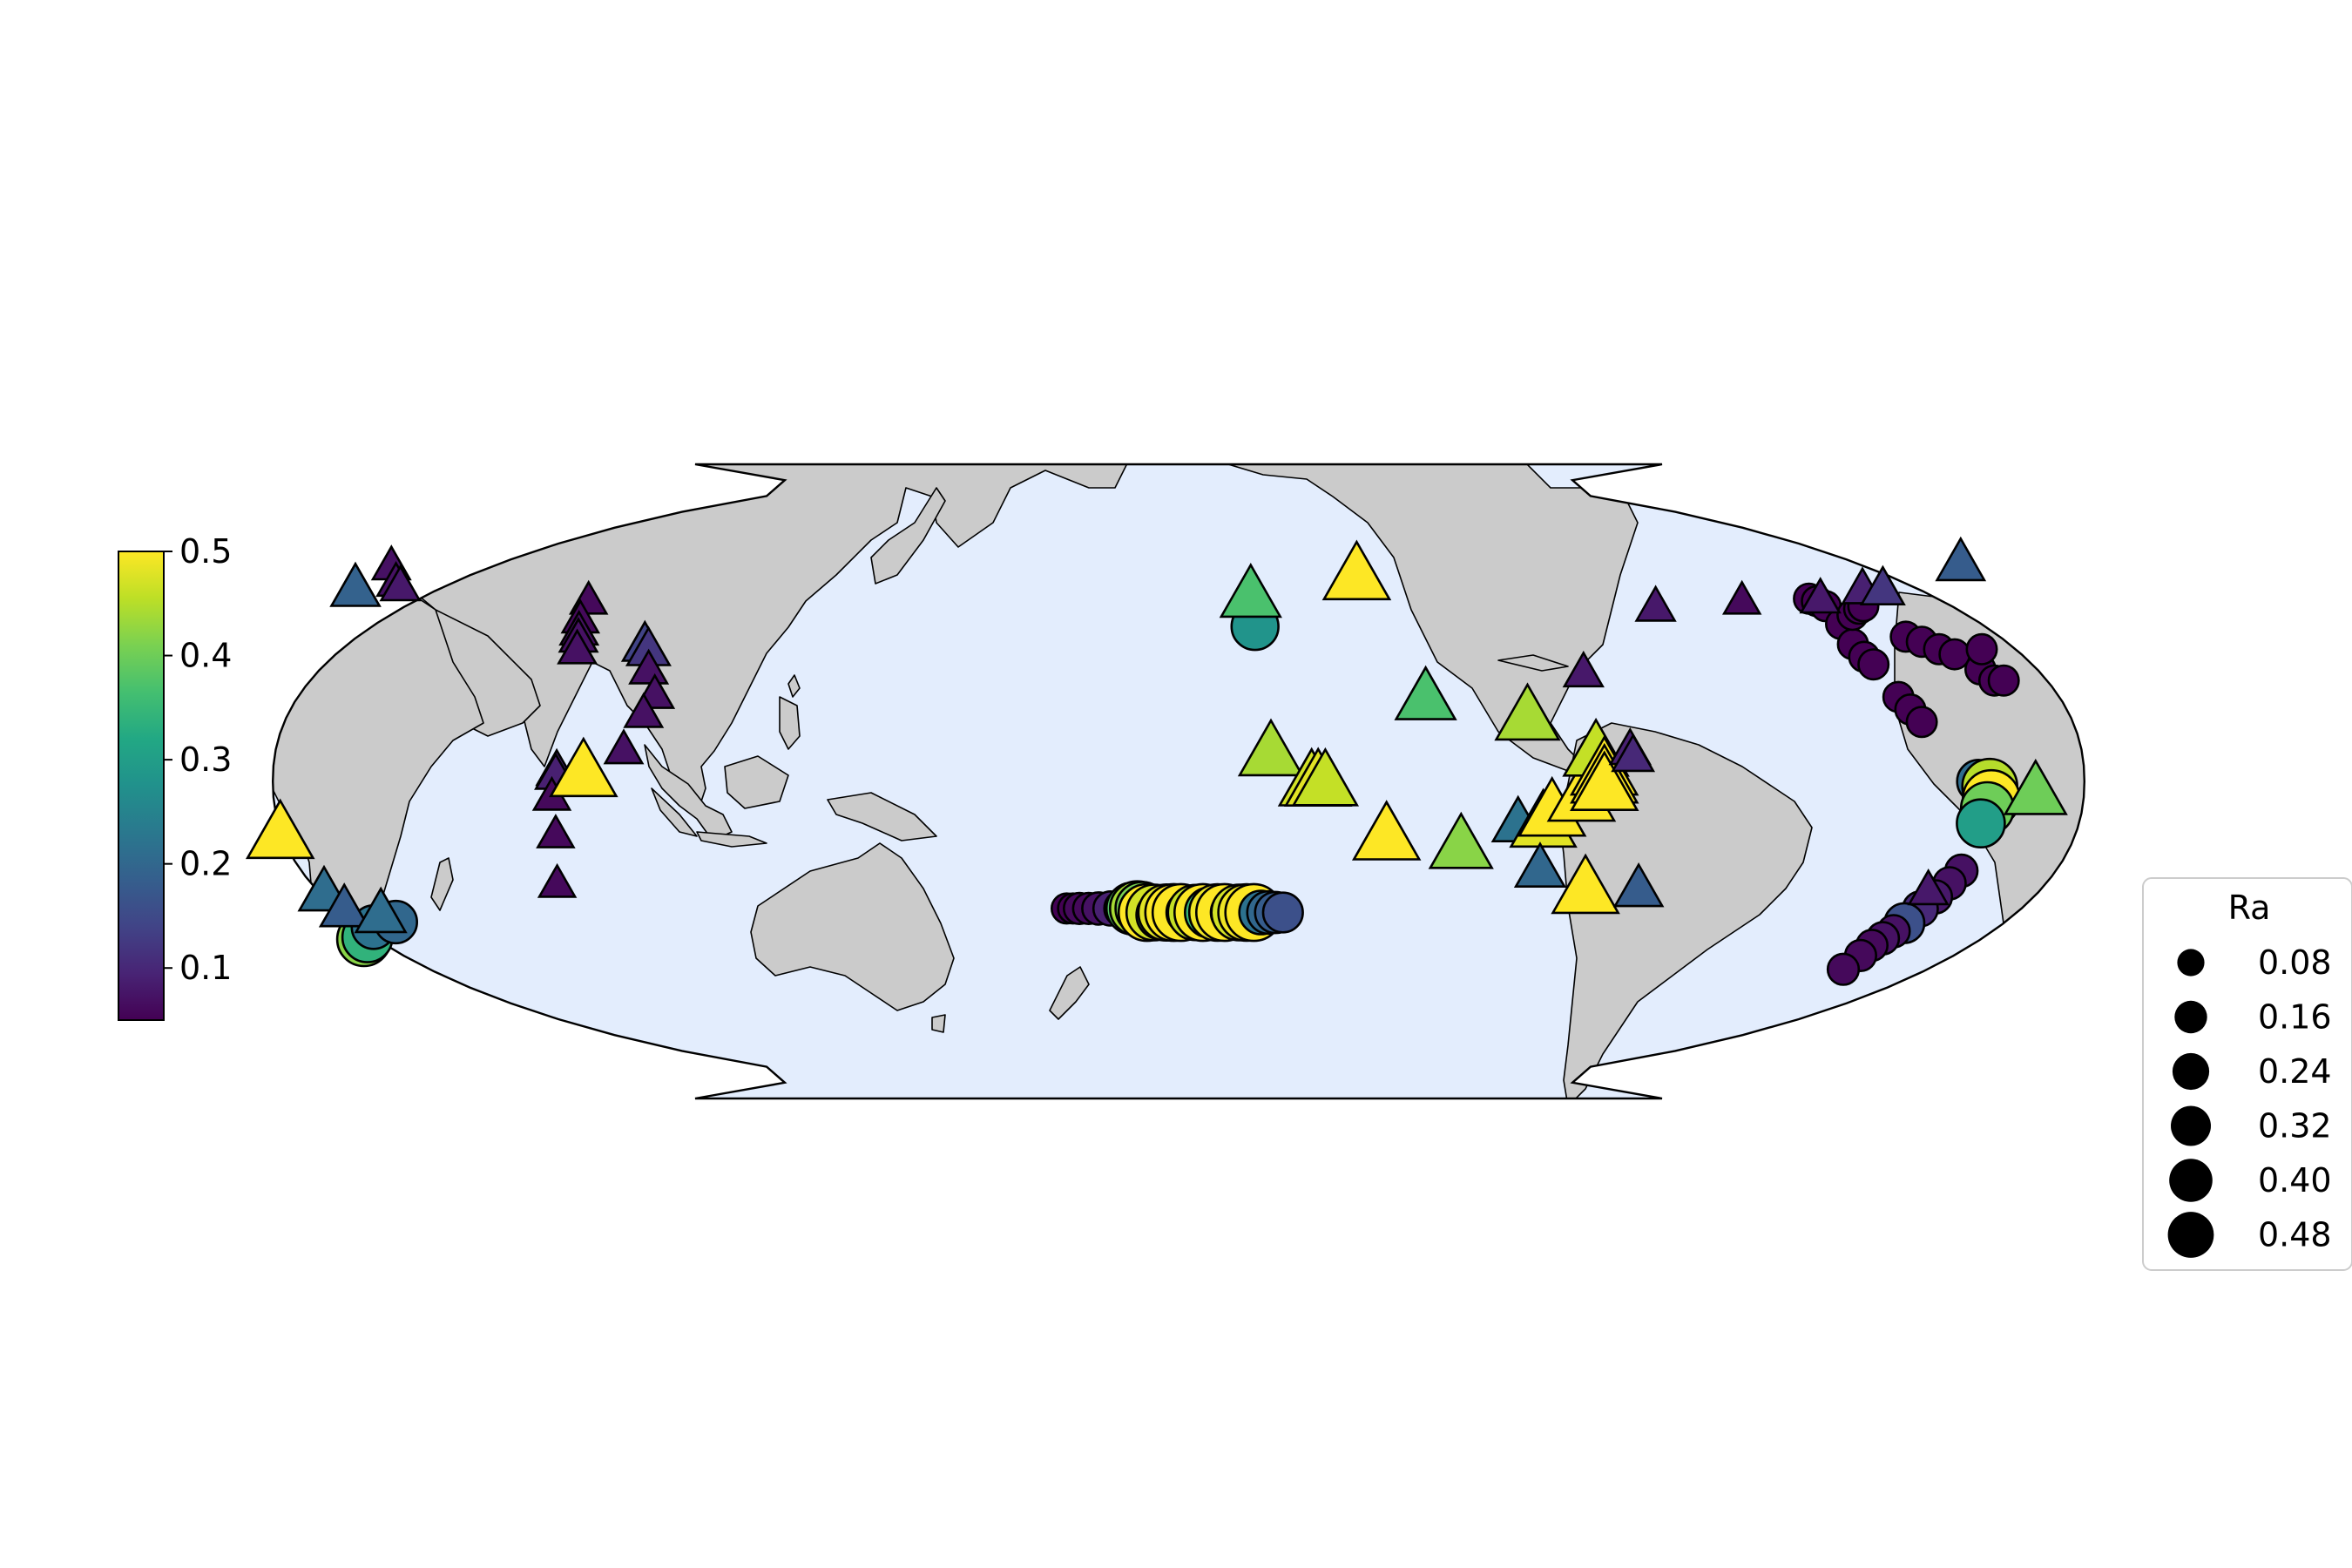  Describe the element at coordinates (442, 884) in the screenshot. I see `land-madagascar` at that location.